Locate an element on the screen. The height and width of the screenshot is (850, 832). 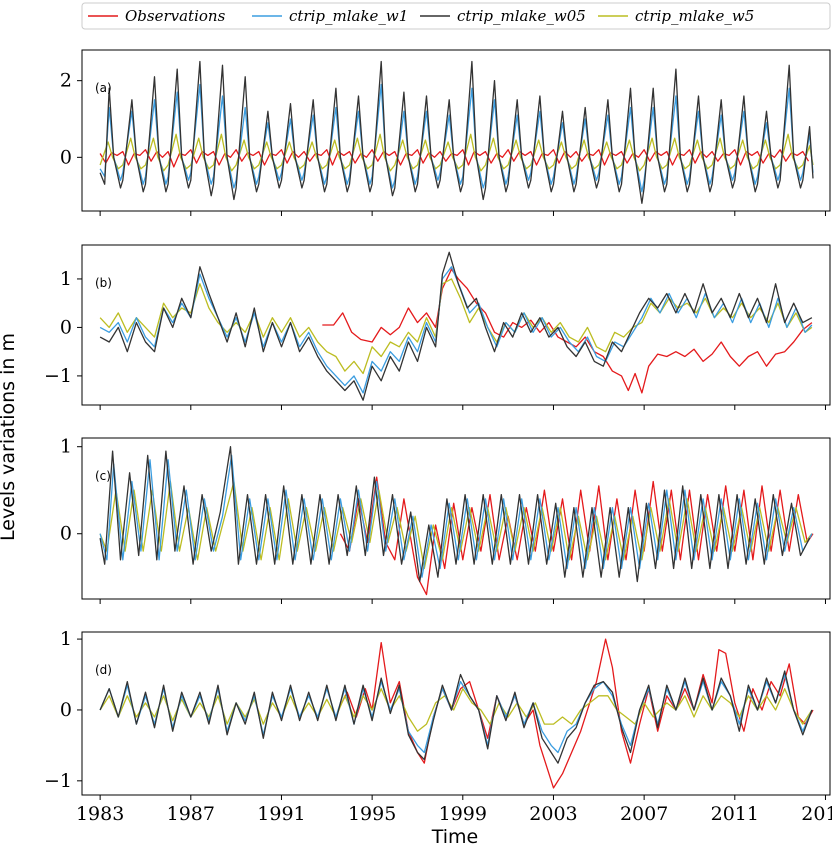
x-tick-label: 1983 is located at coordinates (100, 814).